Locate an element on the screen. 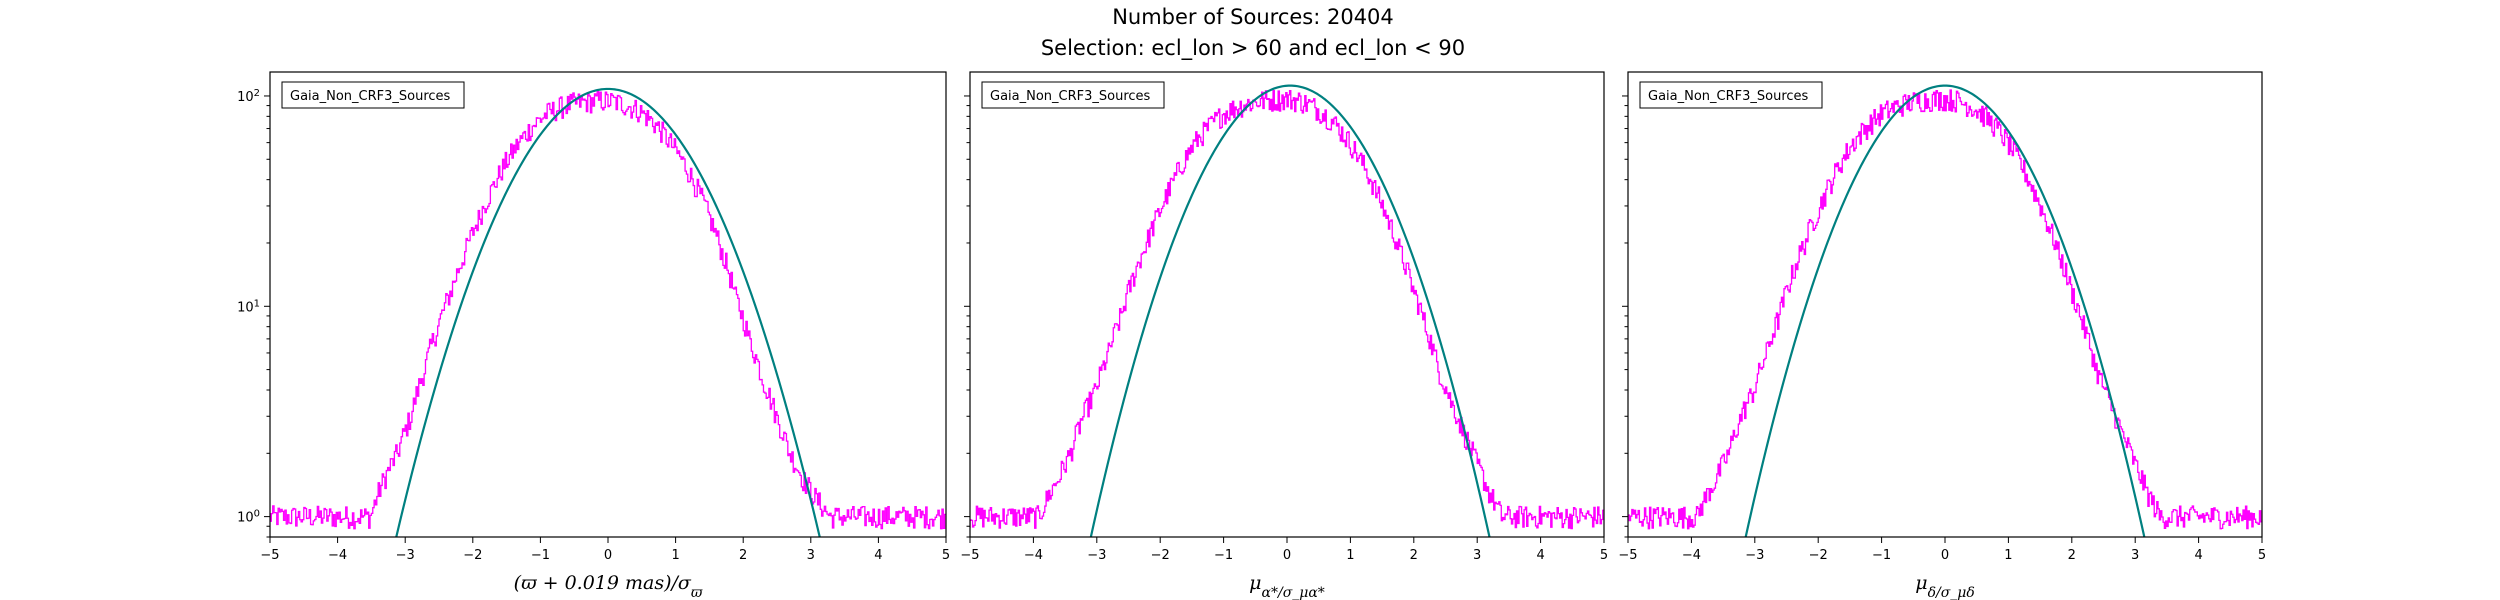  suptitle-line2: Selection: ecl_lon > 60 and ecl_lon < 90 is located at coordinates (1253, 48).